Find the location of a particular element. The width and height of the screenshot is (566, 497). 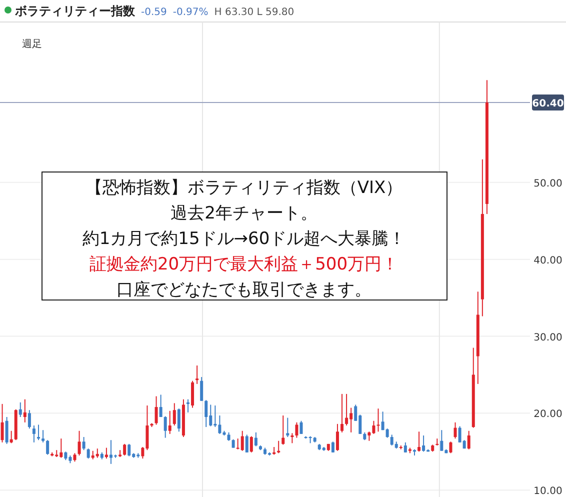

y-tick-label: 50.00 is located at coordinates (548, 184).